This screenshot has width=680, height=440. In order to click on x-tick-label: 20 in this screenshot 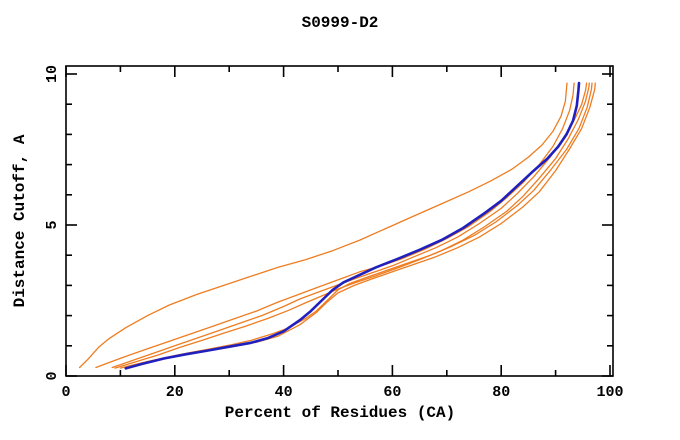, I will do `click(175, 392)`.